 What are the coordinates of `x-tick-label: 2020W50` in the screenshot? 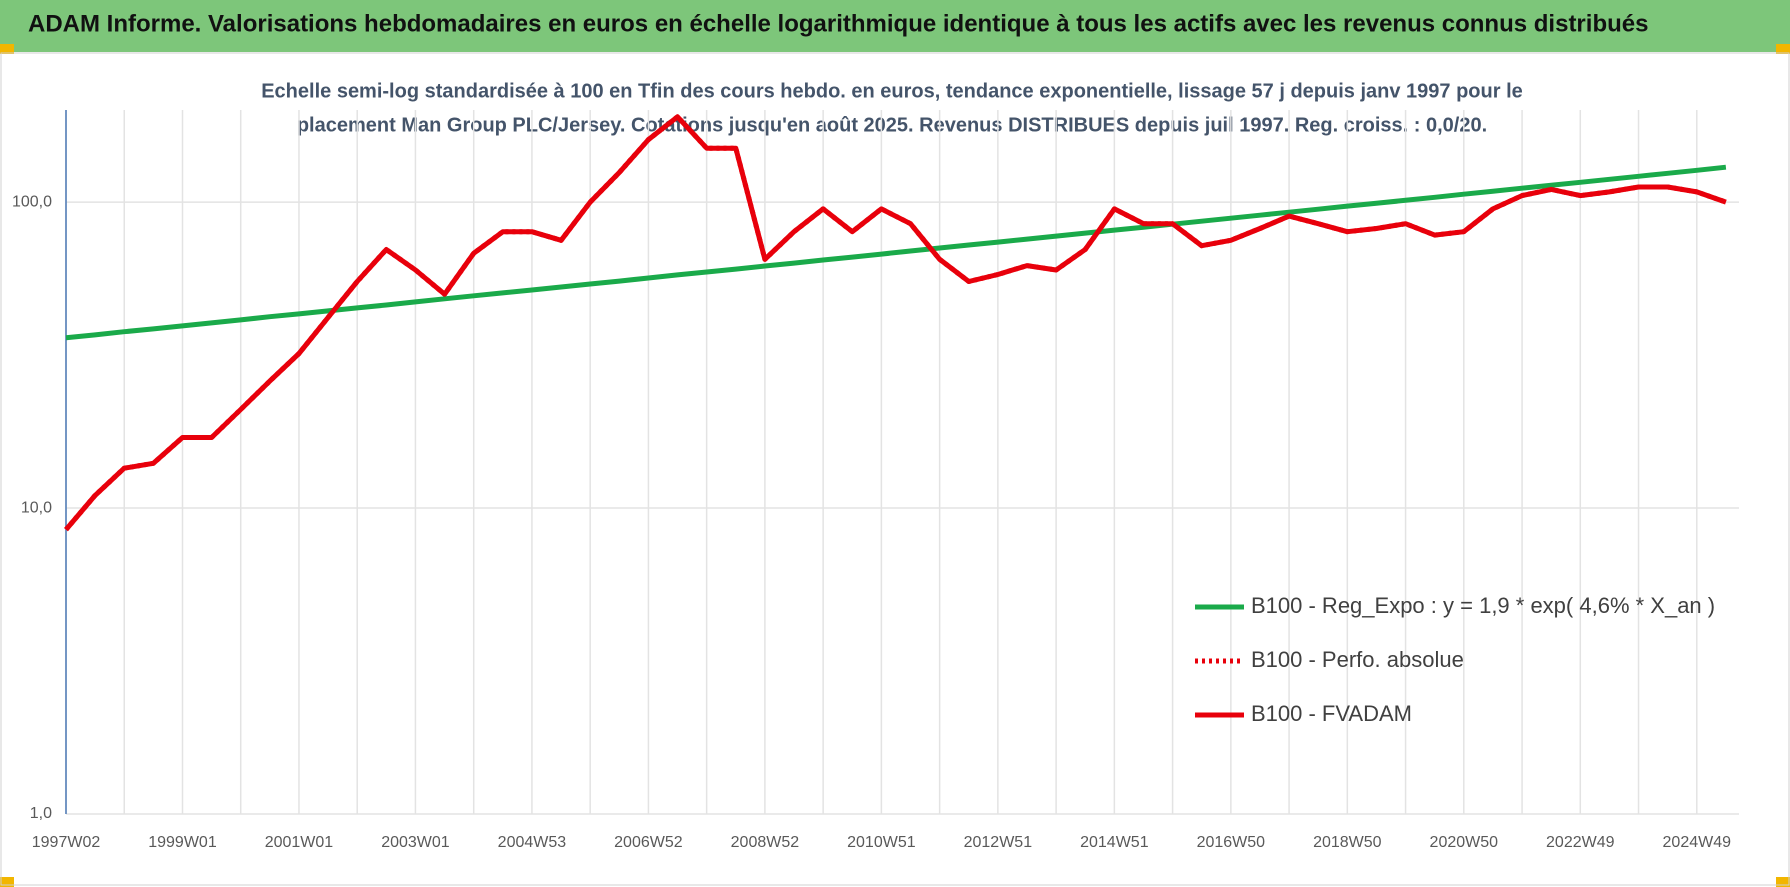 It's located at (1464, 842).